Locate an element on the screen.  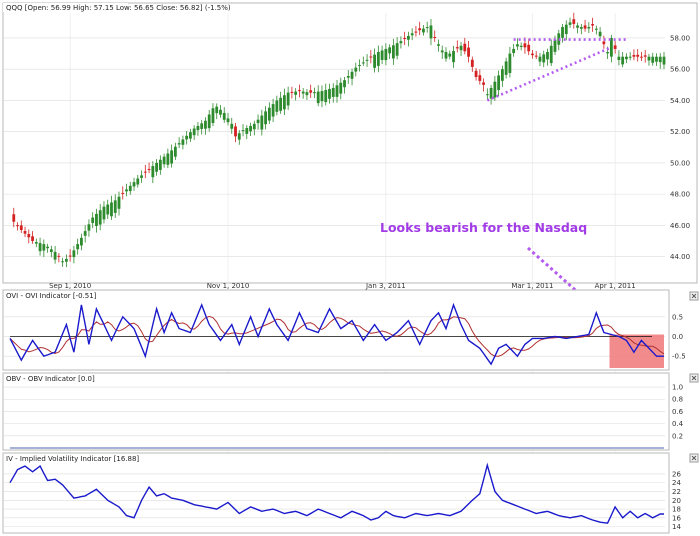
iv-close-button is located at coordinates (694, 458).